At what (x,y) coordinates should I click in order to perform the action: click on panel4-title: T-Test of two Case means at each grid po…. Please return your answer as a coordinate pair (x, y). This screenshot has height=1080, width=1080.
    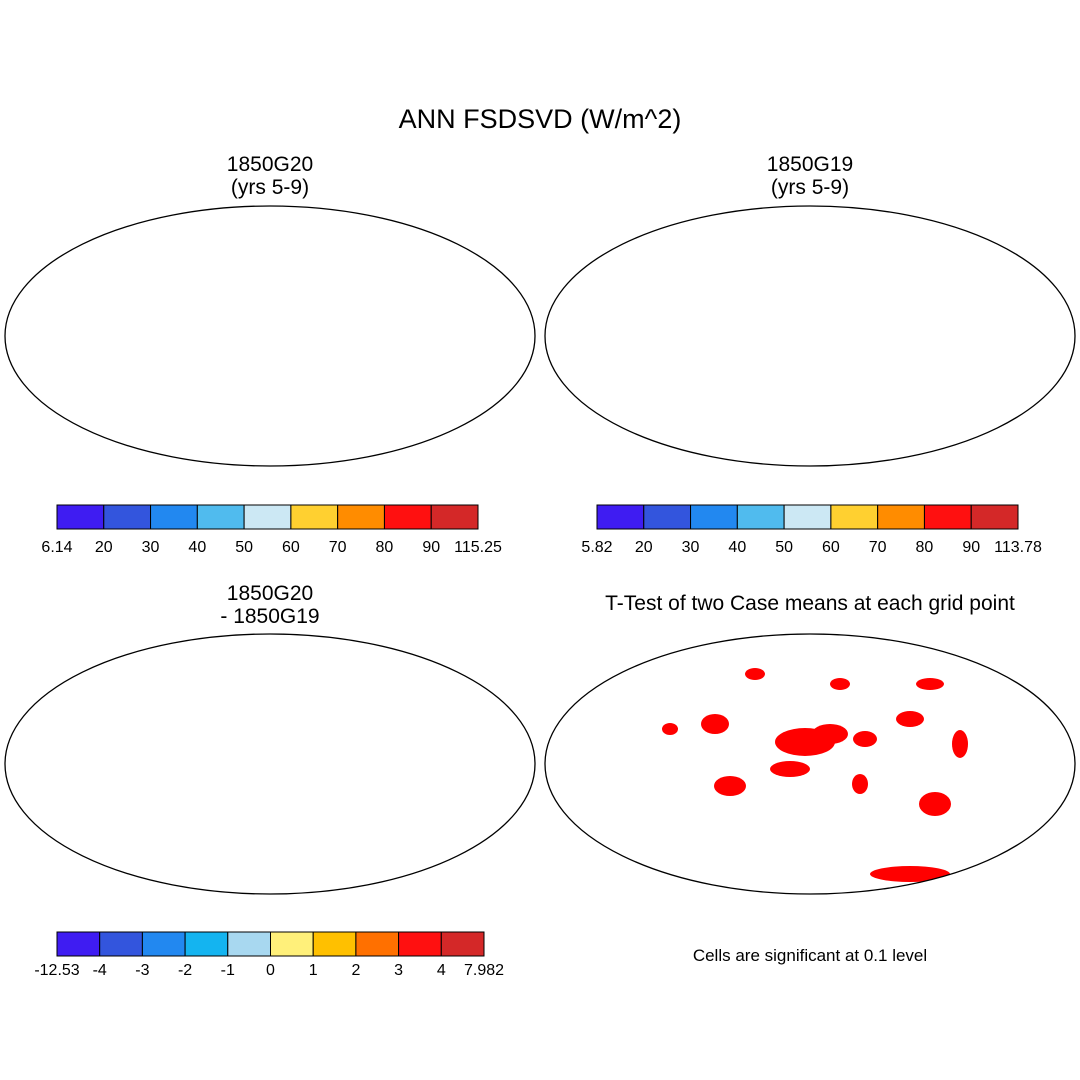
    Looking at the image, I should click on (810, 603).